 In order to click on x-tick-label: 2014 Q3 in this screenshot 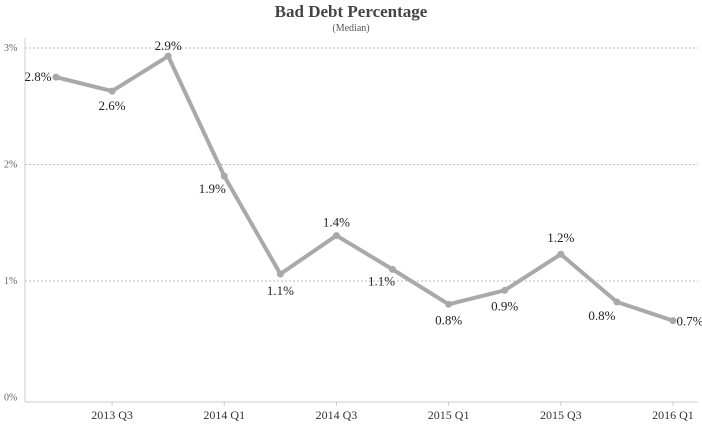, I will do `click(337, 415)`.